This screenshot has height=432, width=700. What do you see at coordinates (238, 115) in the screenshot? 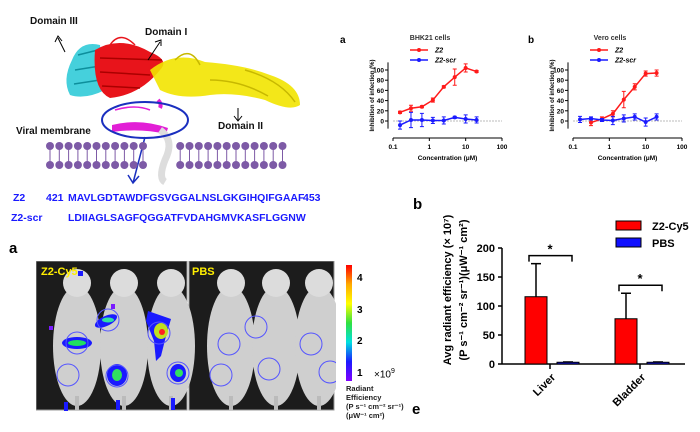
I see `domain-ii-arrow-icon` at bounding box center [238, 115].